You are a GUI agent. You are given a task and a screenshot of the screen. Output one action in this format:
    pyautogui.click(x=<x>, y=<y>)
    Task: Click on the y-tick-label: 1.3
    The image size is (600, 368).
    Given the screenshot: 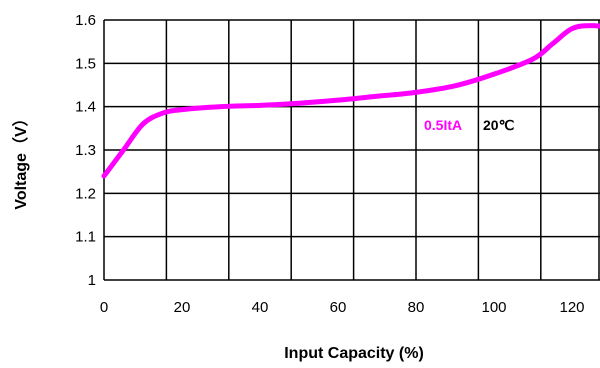 What is the action you would take?
    pyautogui.click(x=85, y=150)
    